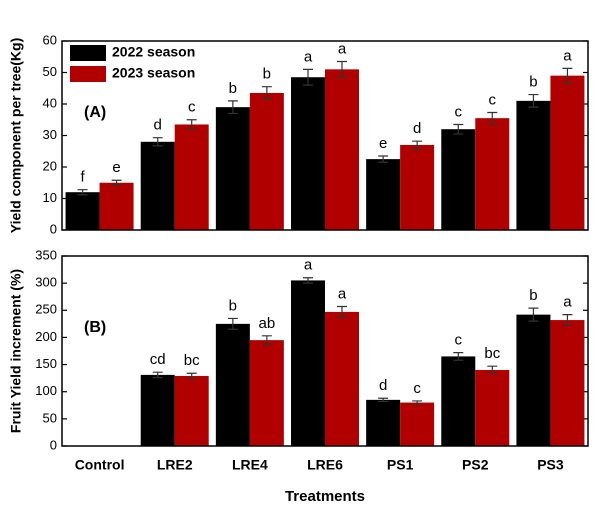 The height and width of the screenshot is (517, 600). I want to click on x-tick-label: LRE4, so click(250, 465).